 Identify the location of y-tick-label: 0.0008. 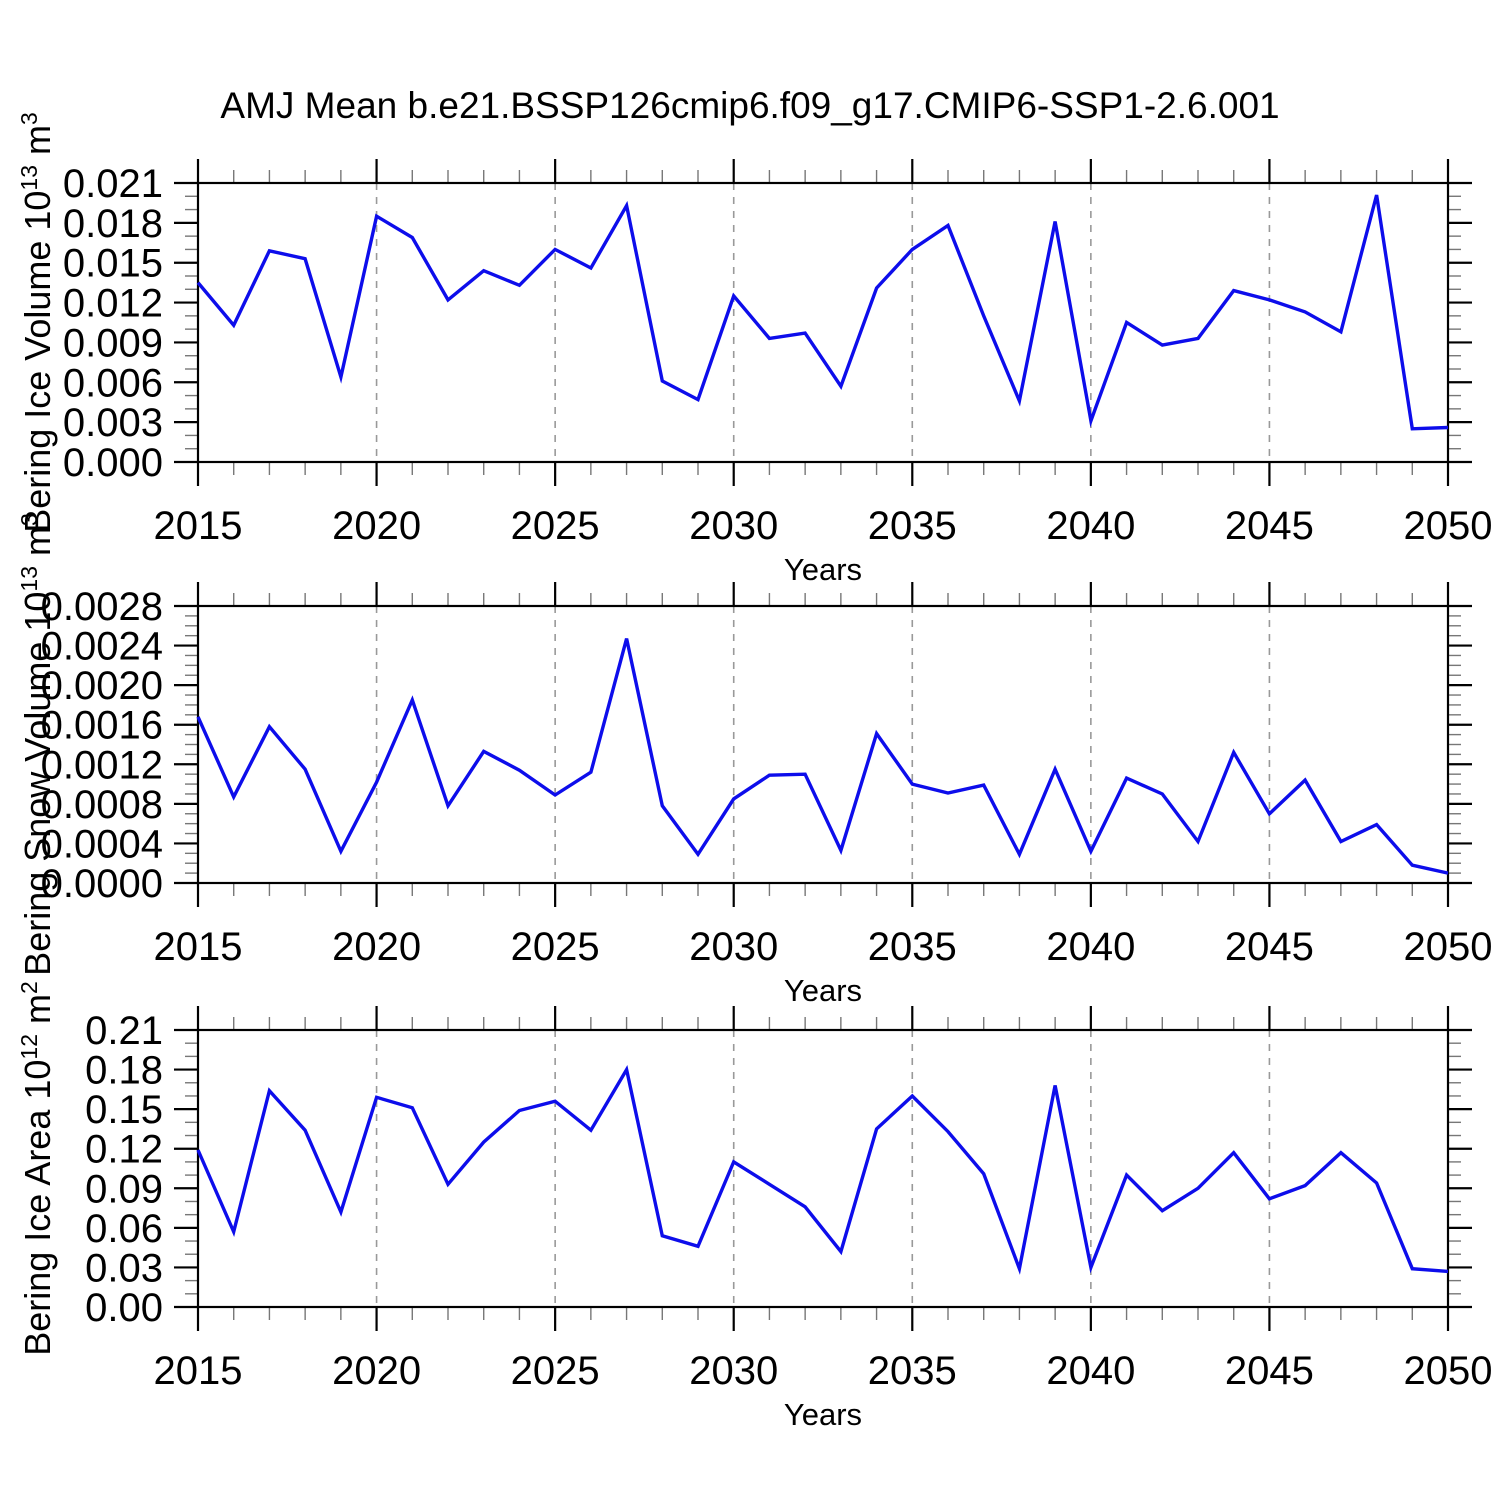
(102, 805).